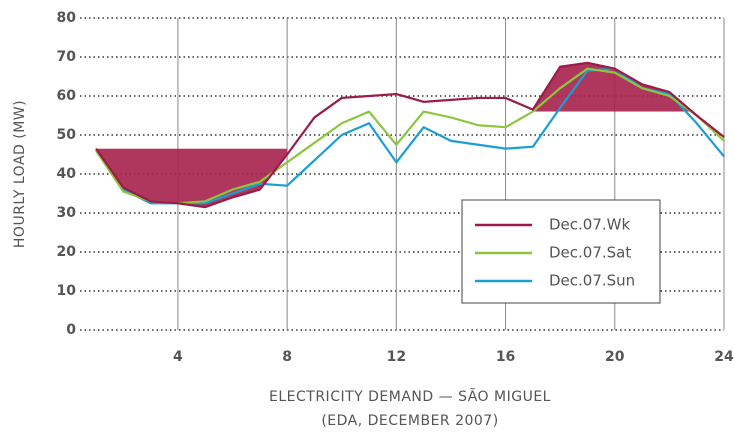  I want to click on y-tick-label: 60, so click(67, 96).